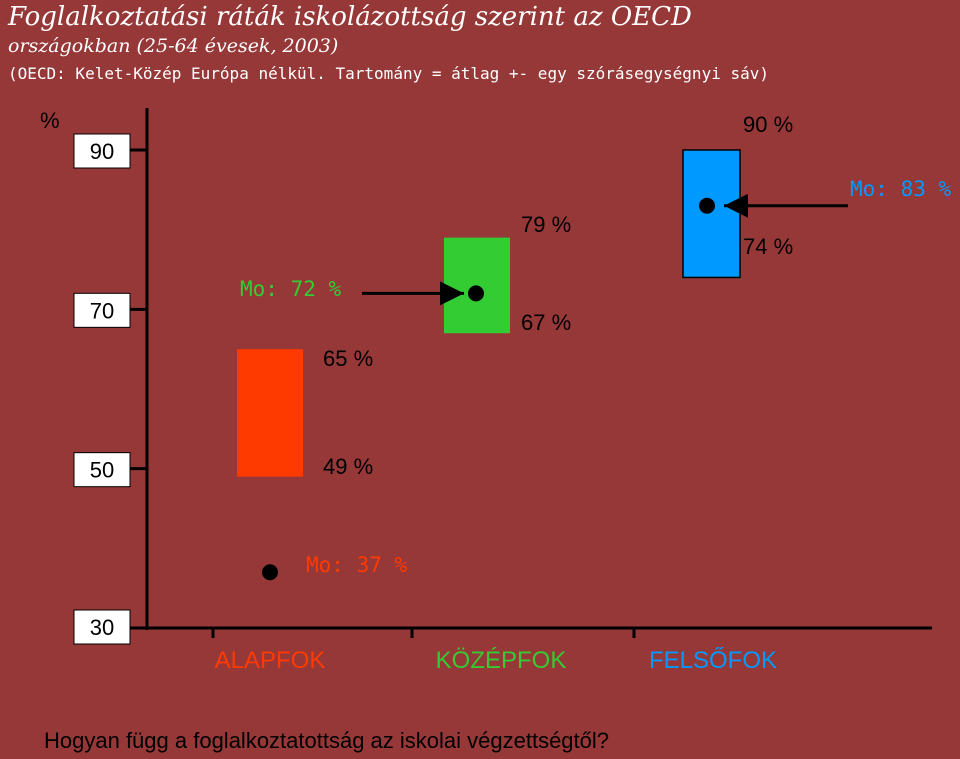 The height and width of the screenshot is (759, 960). What do you see at coordinates (546, 224) in the screenshot?
I see `range-high-label: 79 %` at bounding box center [546, 224].